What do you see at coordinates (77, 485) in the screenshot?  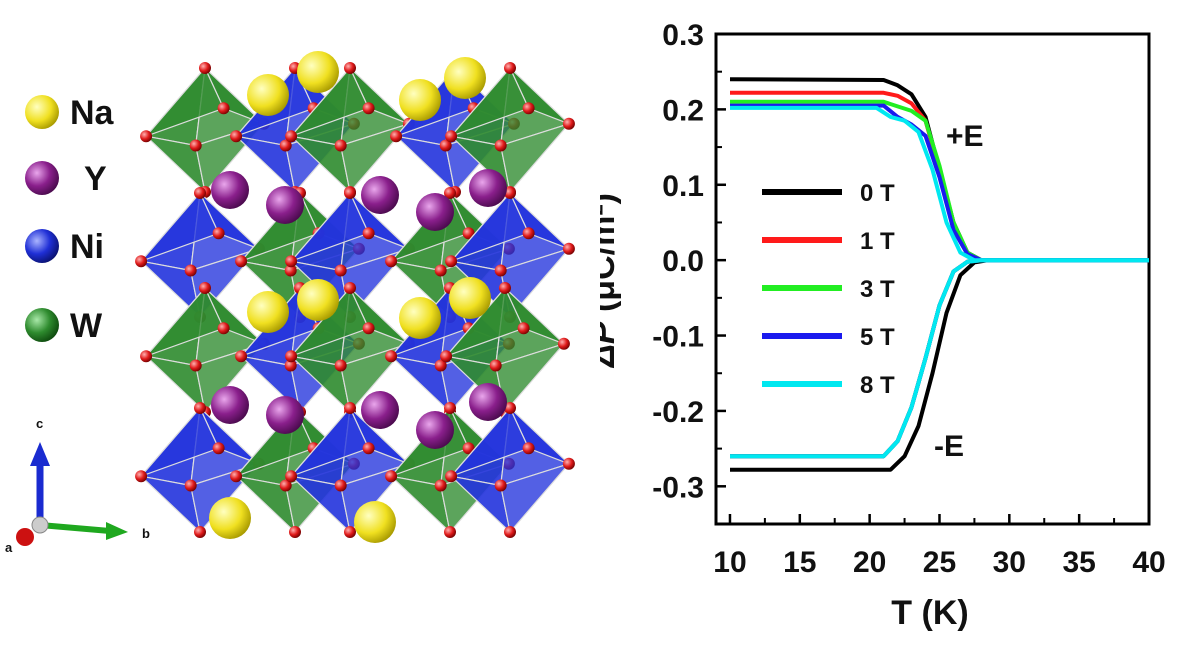 I see `axes-triad: c b a` at bounding box center [77, 485].